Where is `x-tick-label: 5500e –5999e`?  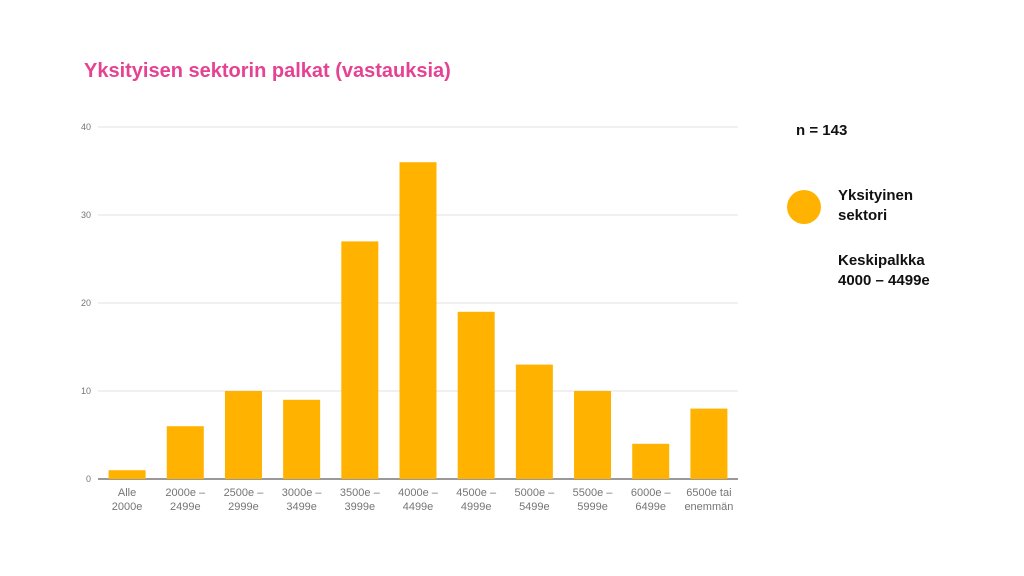 x-tick-label: 5500e –5999e is located at coordinates (593, 500).